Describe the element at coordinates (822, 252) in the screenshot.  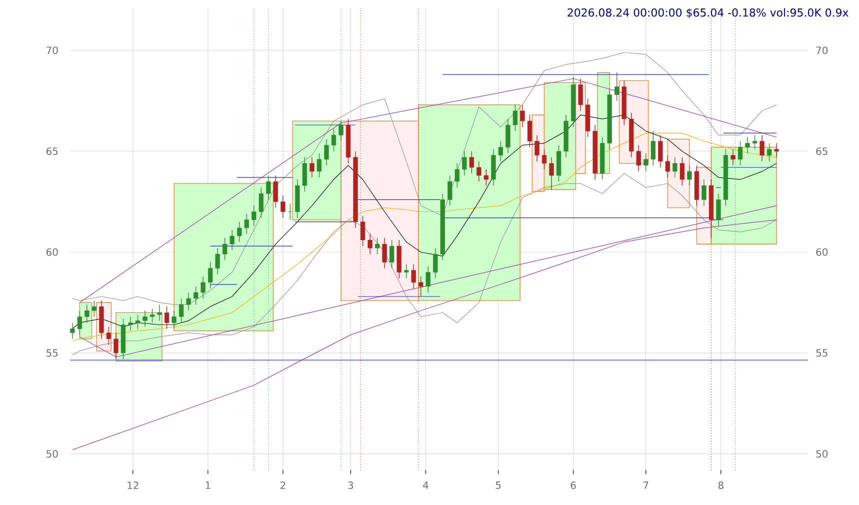
I see `y2-tick-label: 60` at that location.